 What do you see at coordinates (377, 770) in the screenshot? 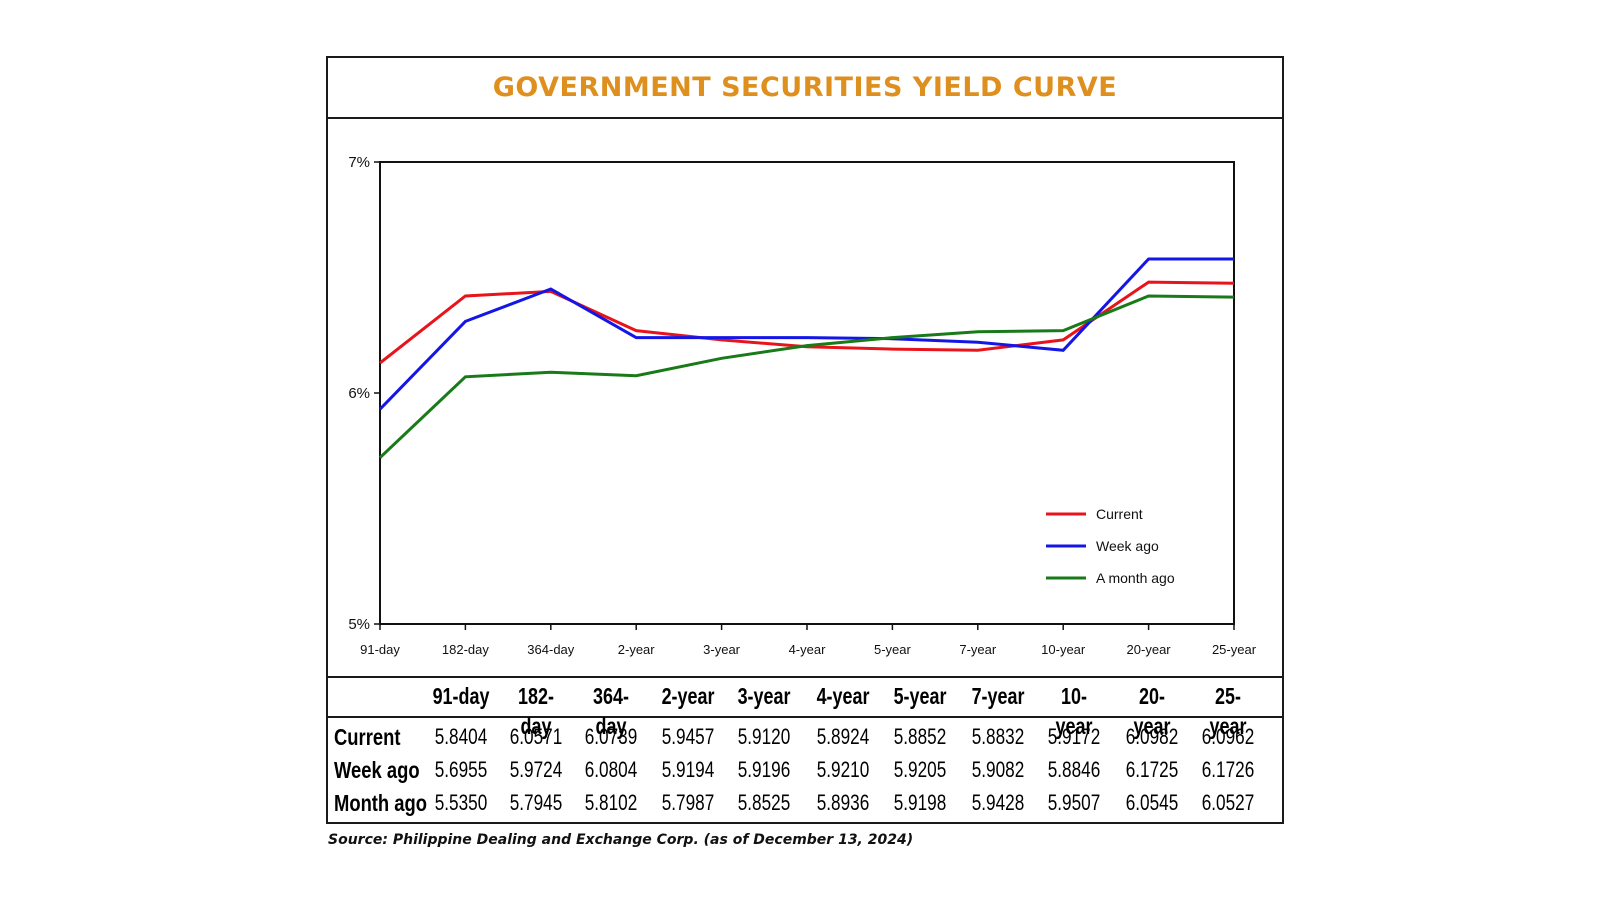
I see `table-row-label: Week ago` at bounding box center [377, 770].